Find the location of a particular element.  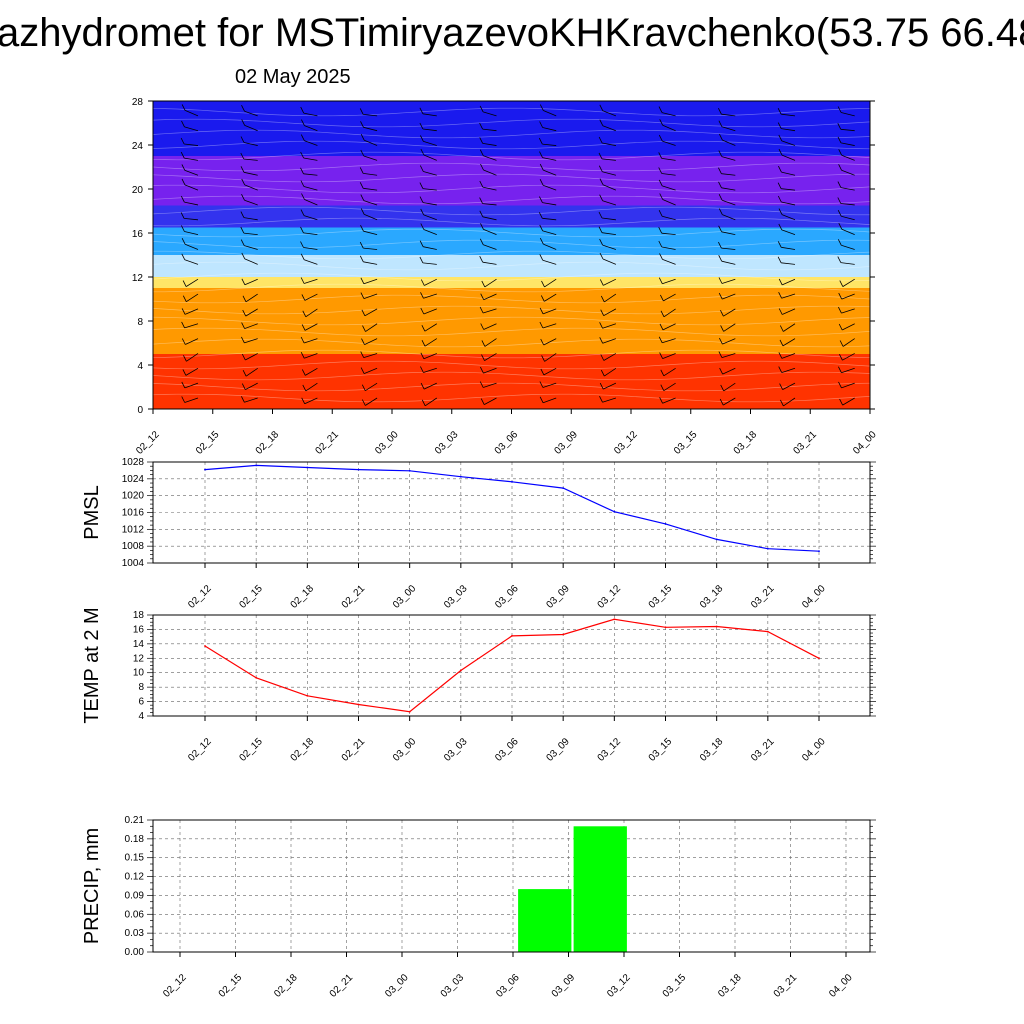

x-tick-label: 03_06 is located at coordinates (507, 443).